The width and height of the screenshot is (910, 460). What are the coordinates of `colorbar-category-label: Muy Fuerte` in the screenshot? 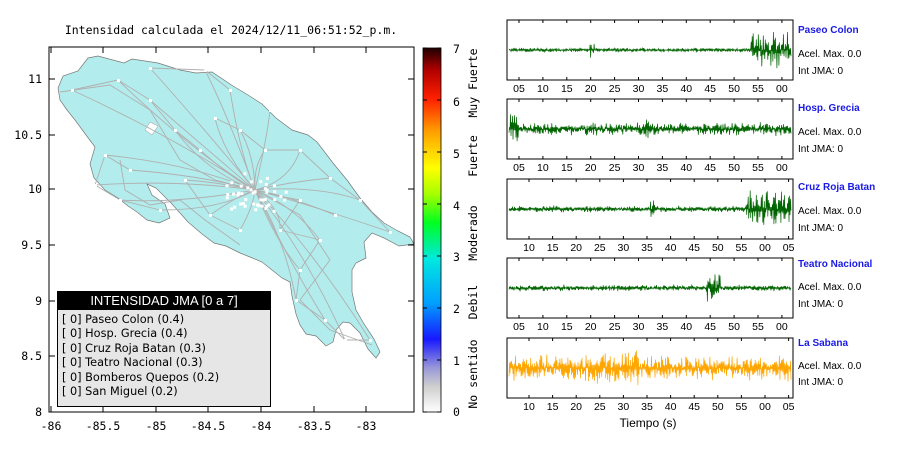 It's located at (473, 82).